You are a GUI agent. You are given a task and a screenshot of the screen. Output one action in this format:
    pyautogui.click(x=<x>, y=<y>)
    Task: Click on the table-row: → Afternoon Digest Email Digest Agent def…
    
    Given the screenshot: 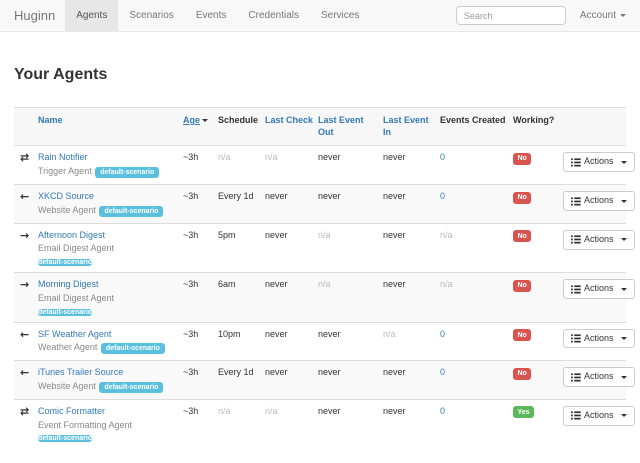 What is the action you would take?
    pyautogui.click(x=324, y=247)
    